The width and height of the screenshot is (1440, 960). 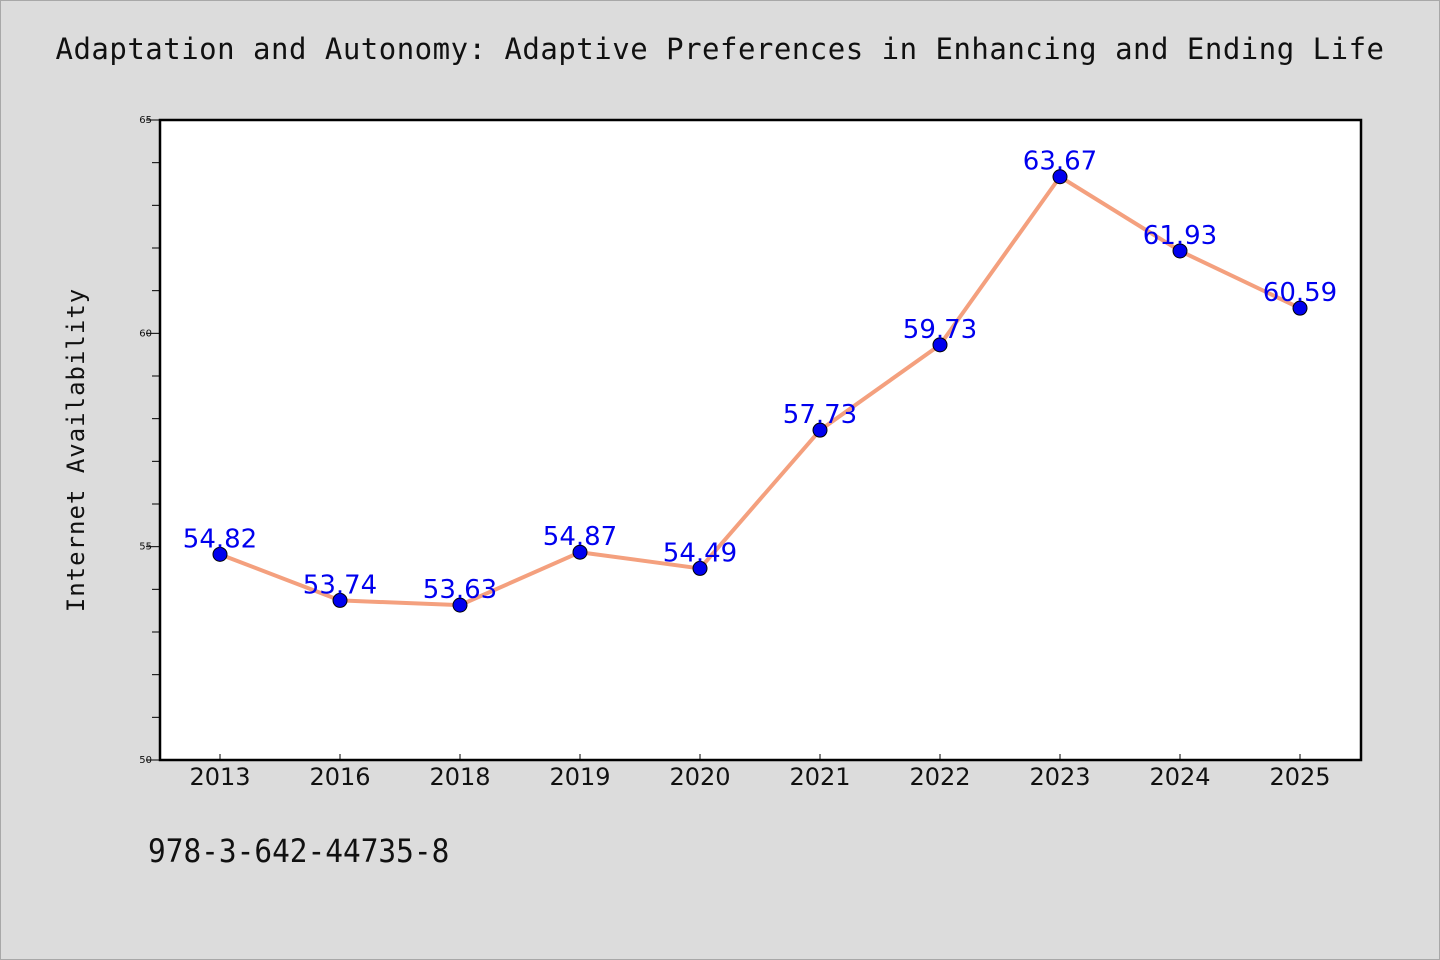 I want to click on data-label: 63.67, so click(x=1060, y=162).